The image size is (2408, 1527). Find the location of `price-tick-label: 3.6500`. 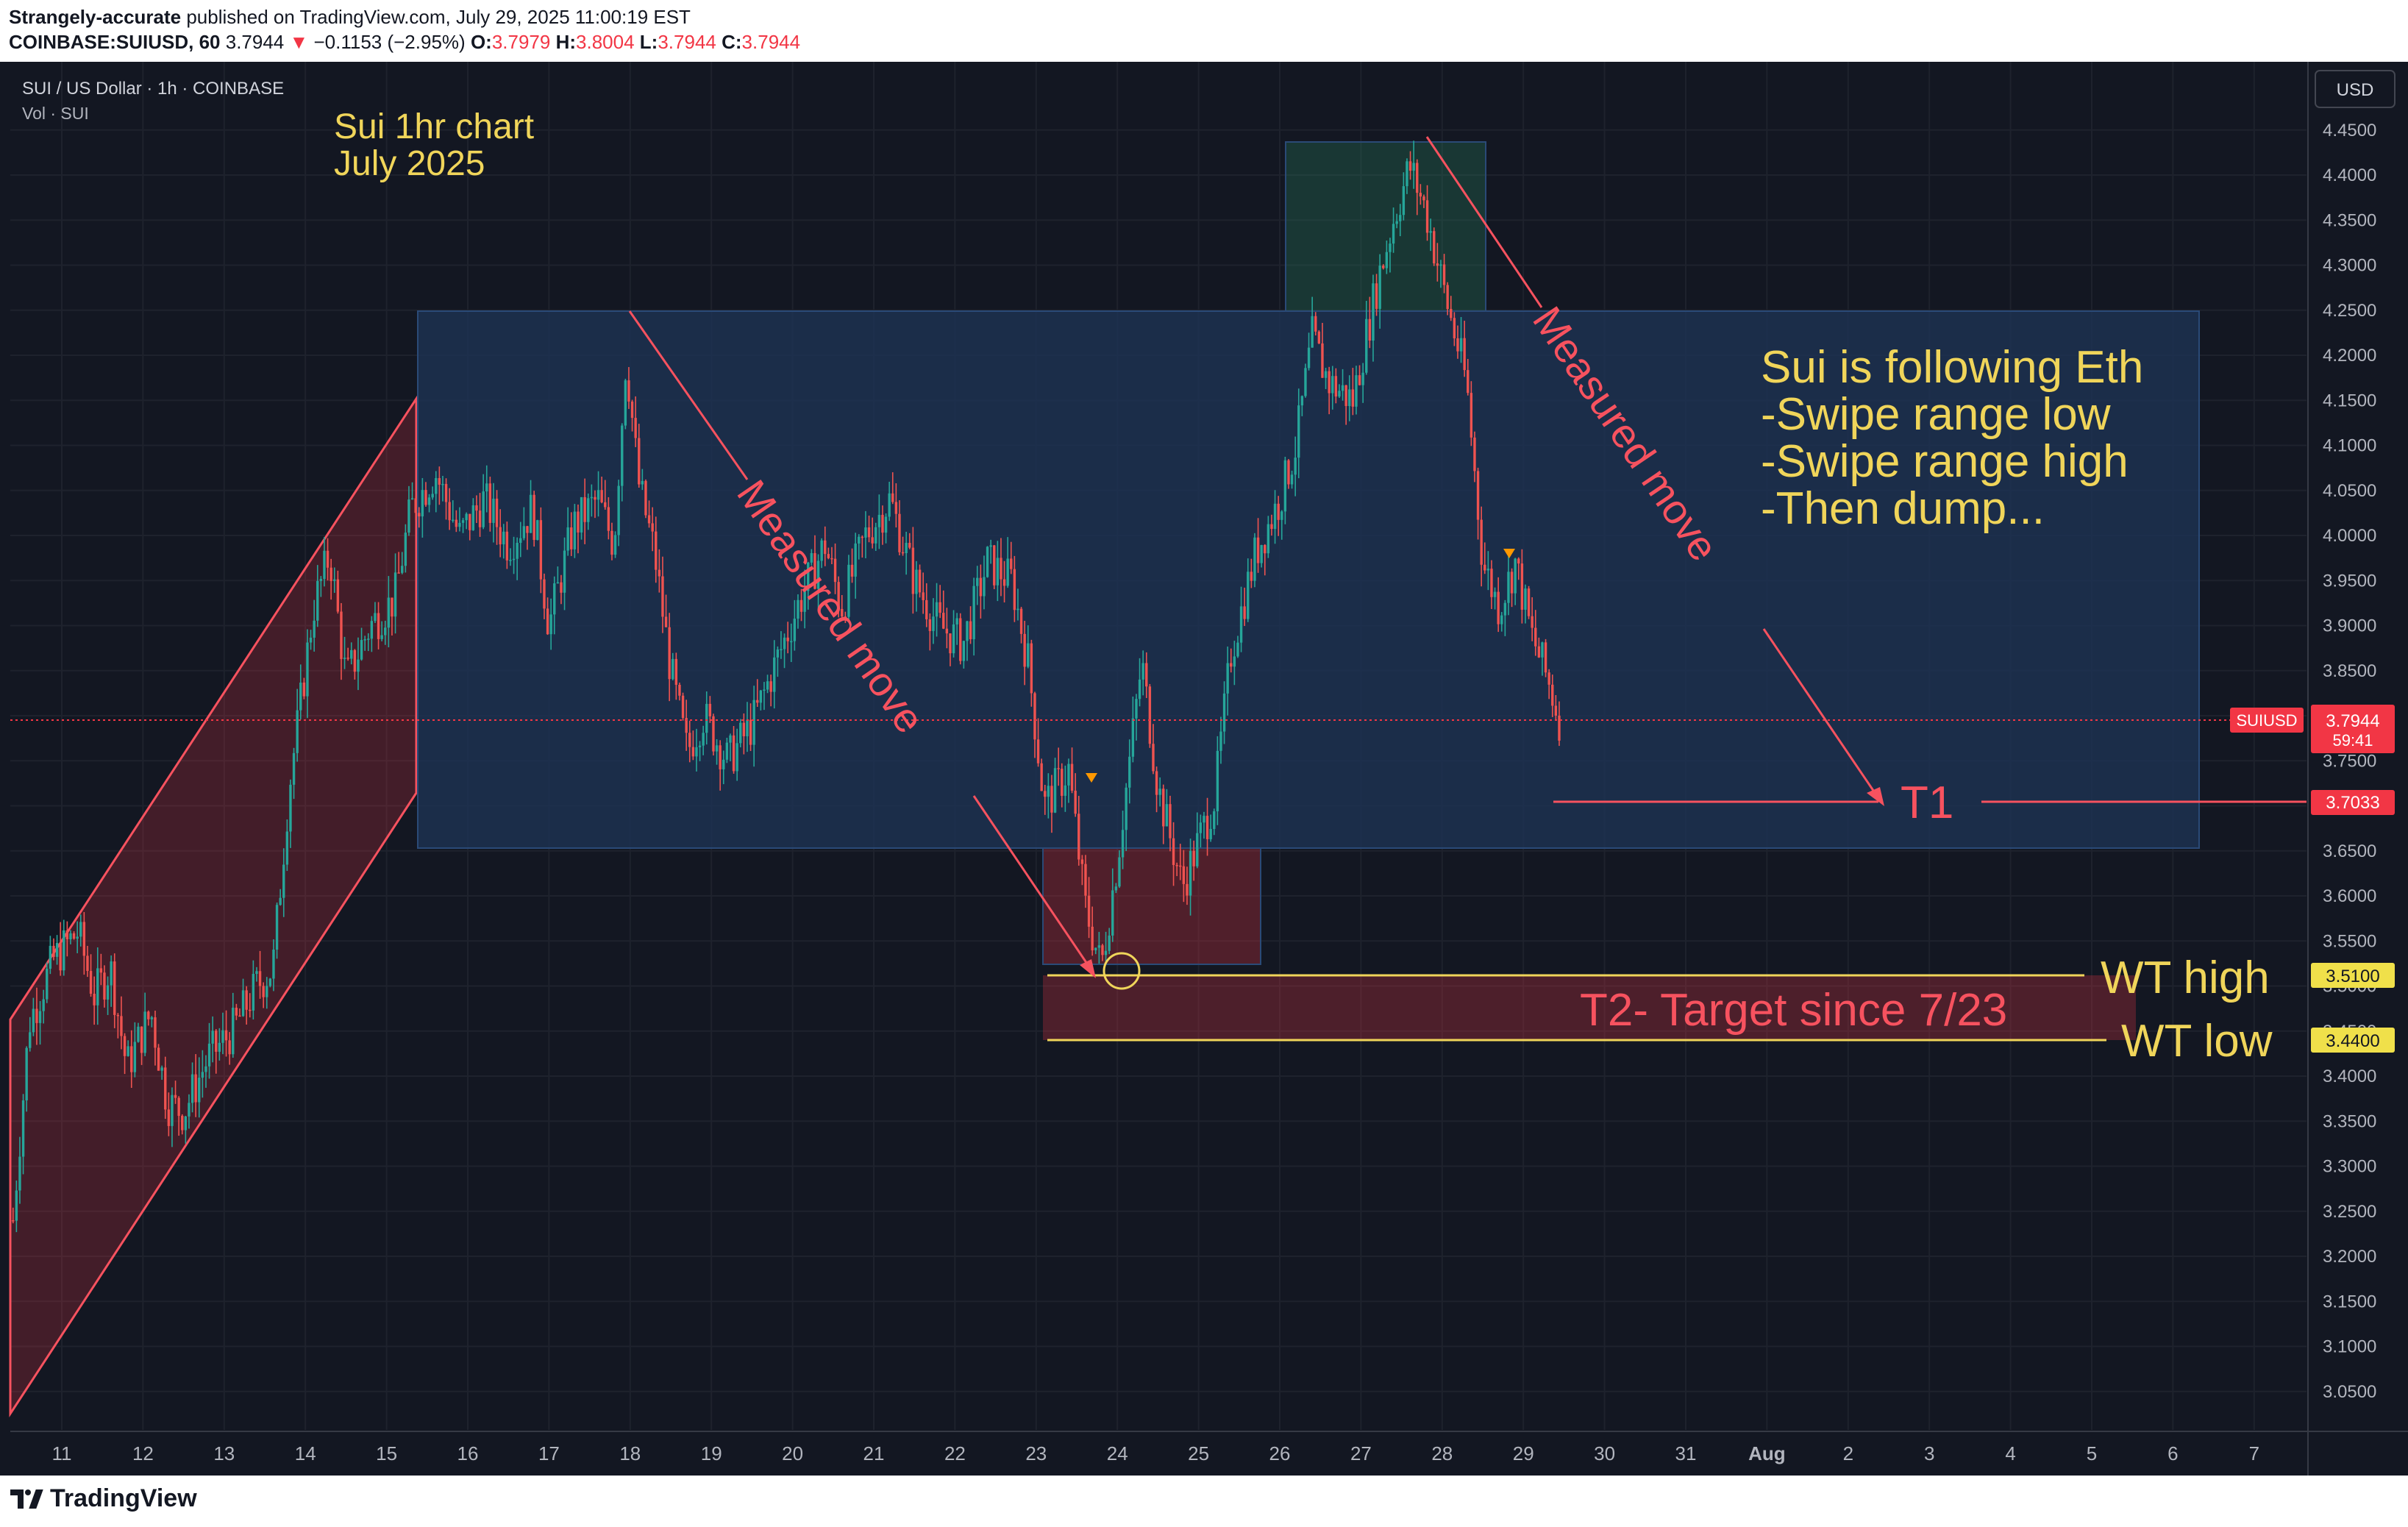

price-tick-label: 3.6500 is located at coordinates (2349, 851).